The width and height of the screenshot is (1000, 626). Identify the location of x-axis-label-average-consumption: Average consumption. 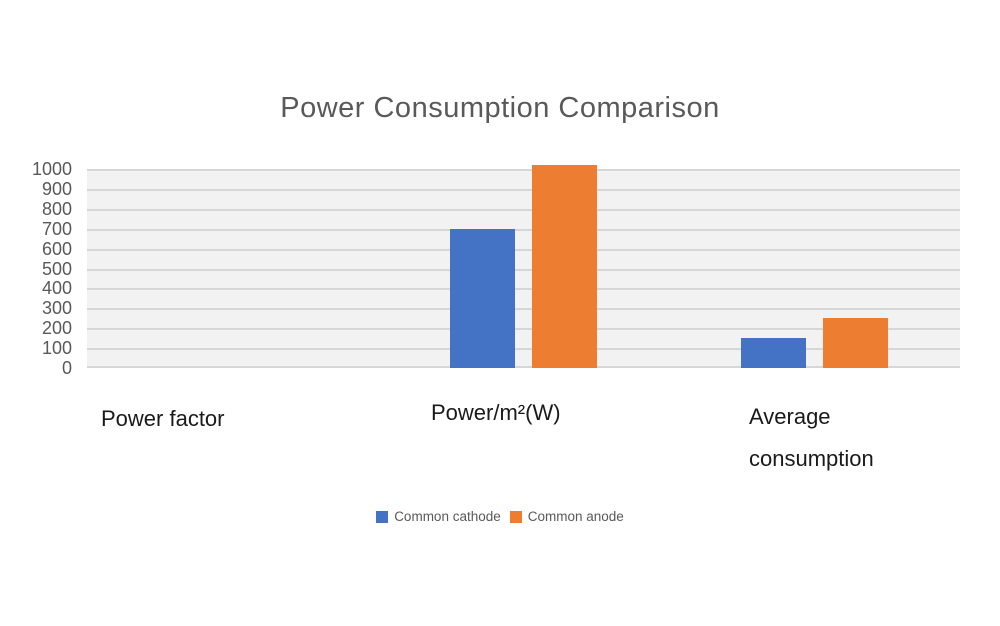
(811, 437).